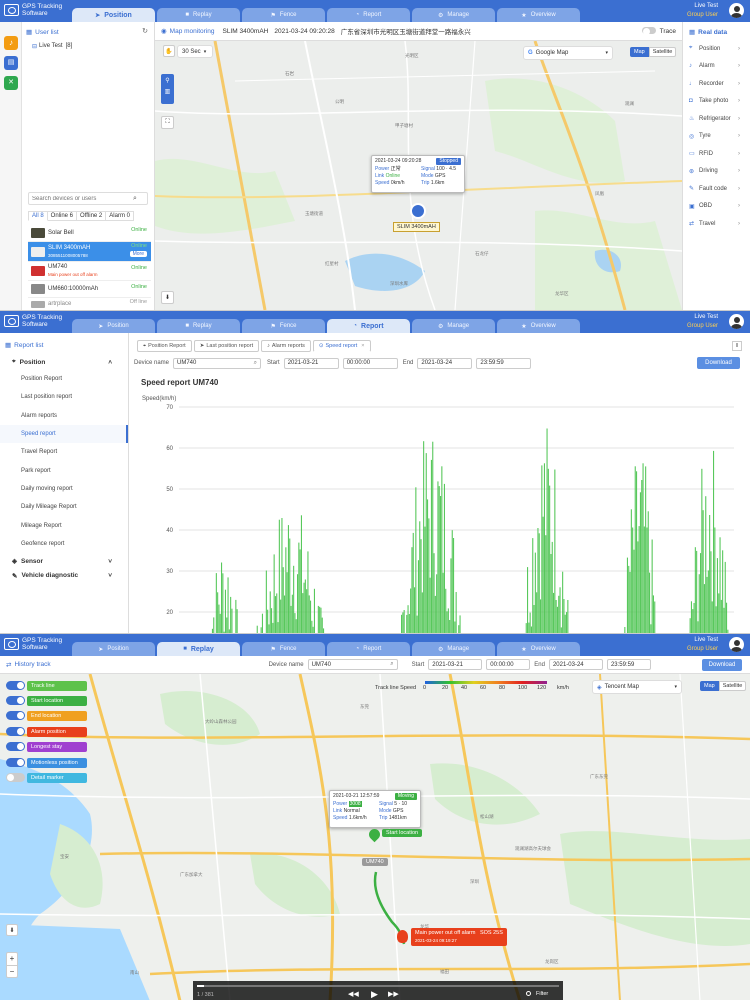  Describe the element at coordinates (38, 216) in the screenshot. I see `filter-all: All 8` at that location.